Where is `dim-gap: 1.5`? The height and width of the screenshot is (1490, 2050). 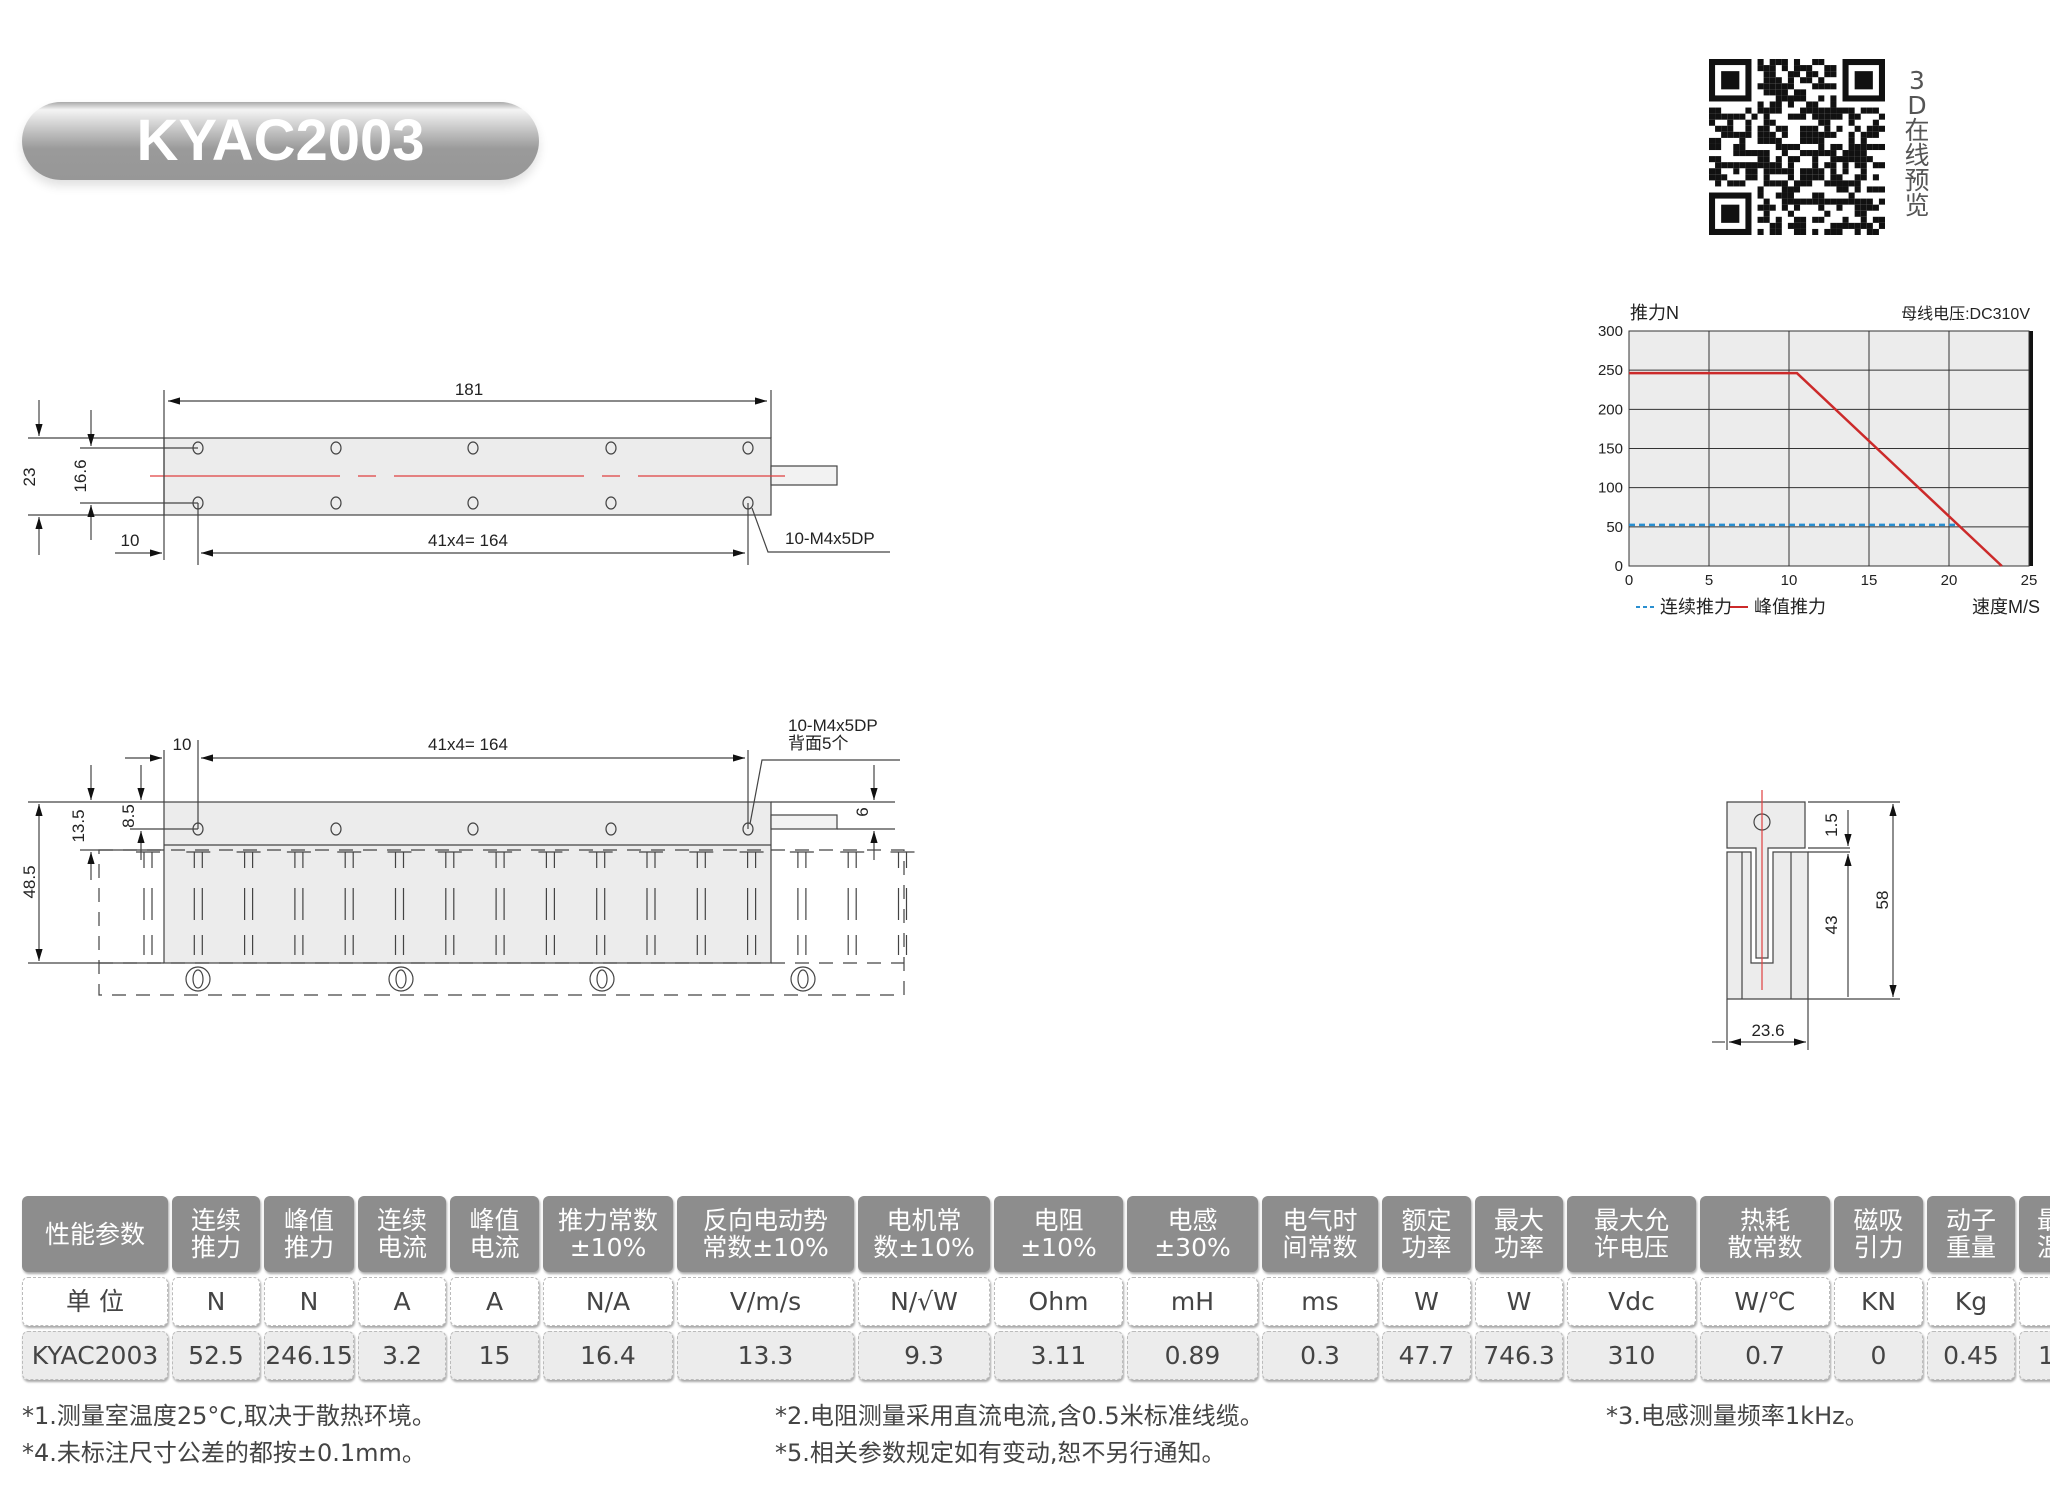
dim-gap: 1.5 is located at coordinates (1831, 825).